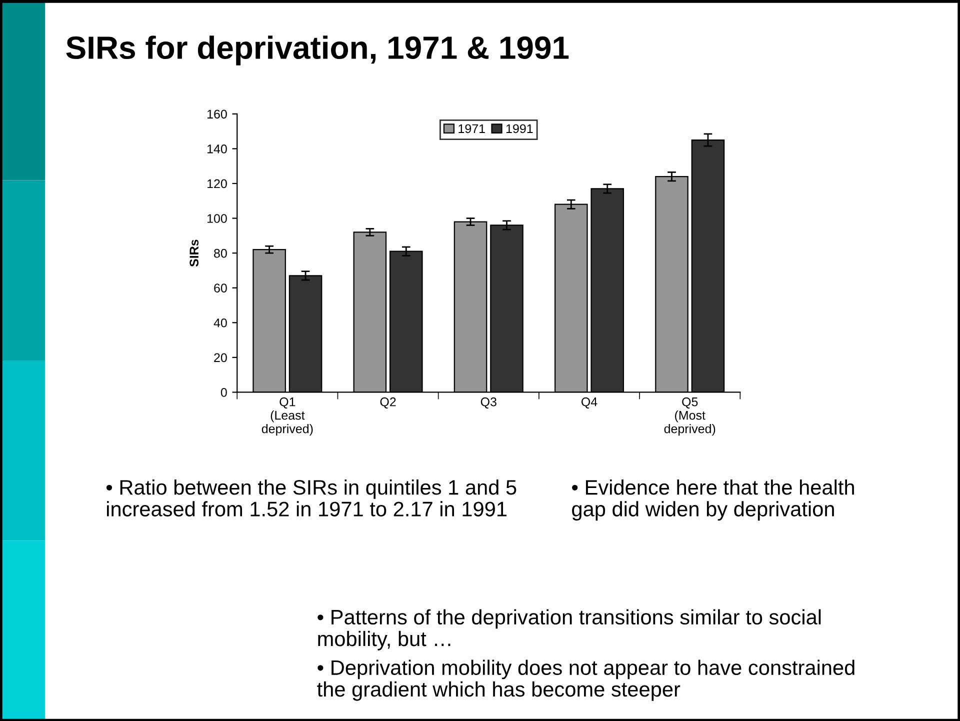 The height and width of the screenshot is (721, 960). What do you see at coordinates (220, 288) in the screenshot?
I see `y-tick-label: 60` at bounding box center [220, 288].